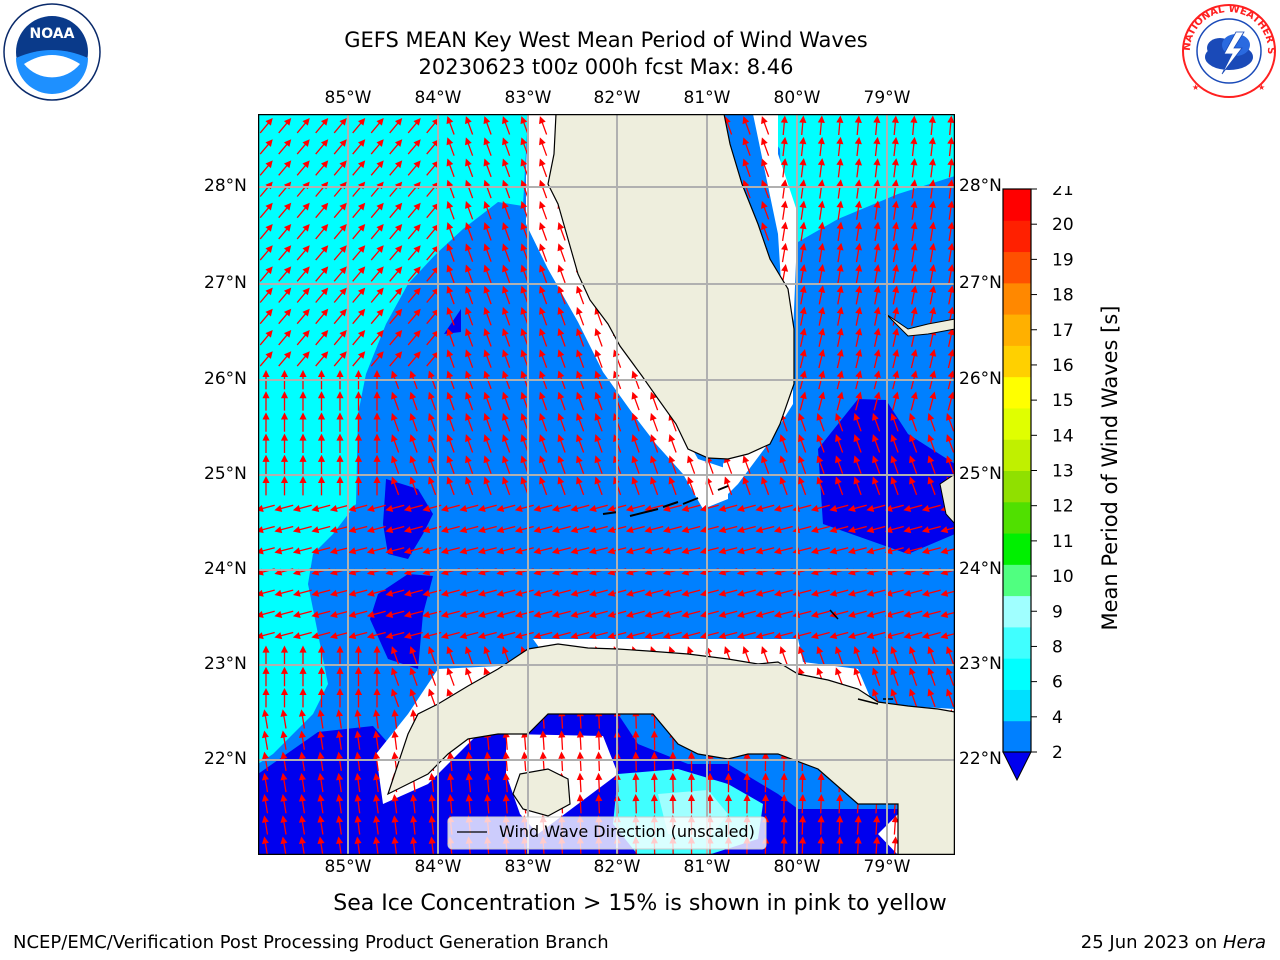 This screenshot has height=960, width=1280. What do you see at coordinates (980, 283) in the screenshot?
I see `lat-label-right: 27°N` at bounding box center [980, 283].